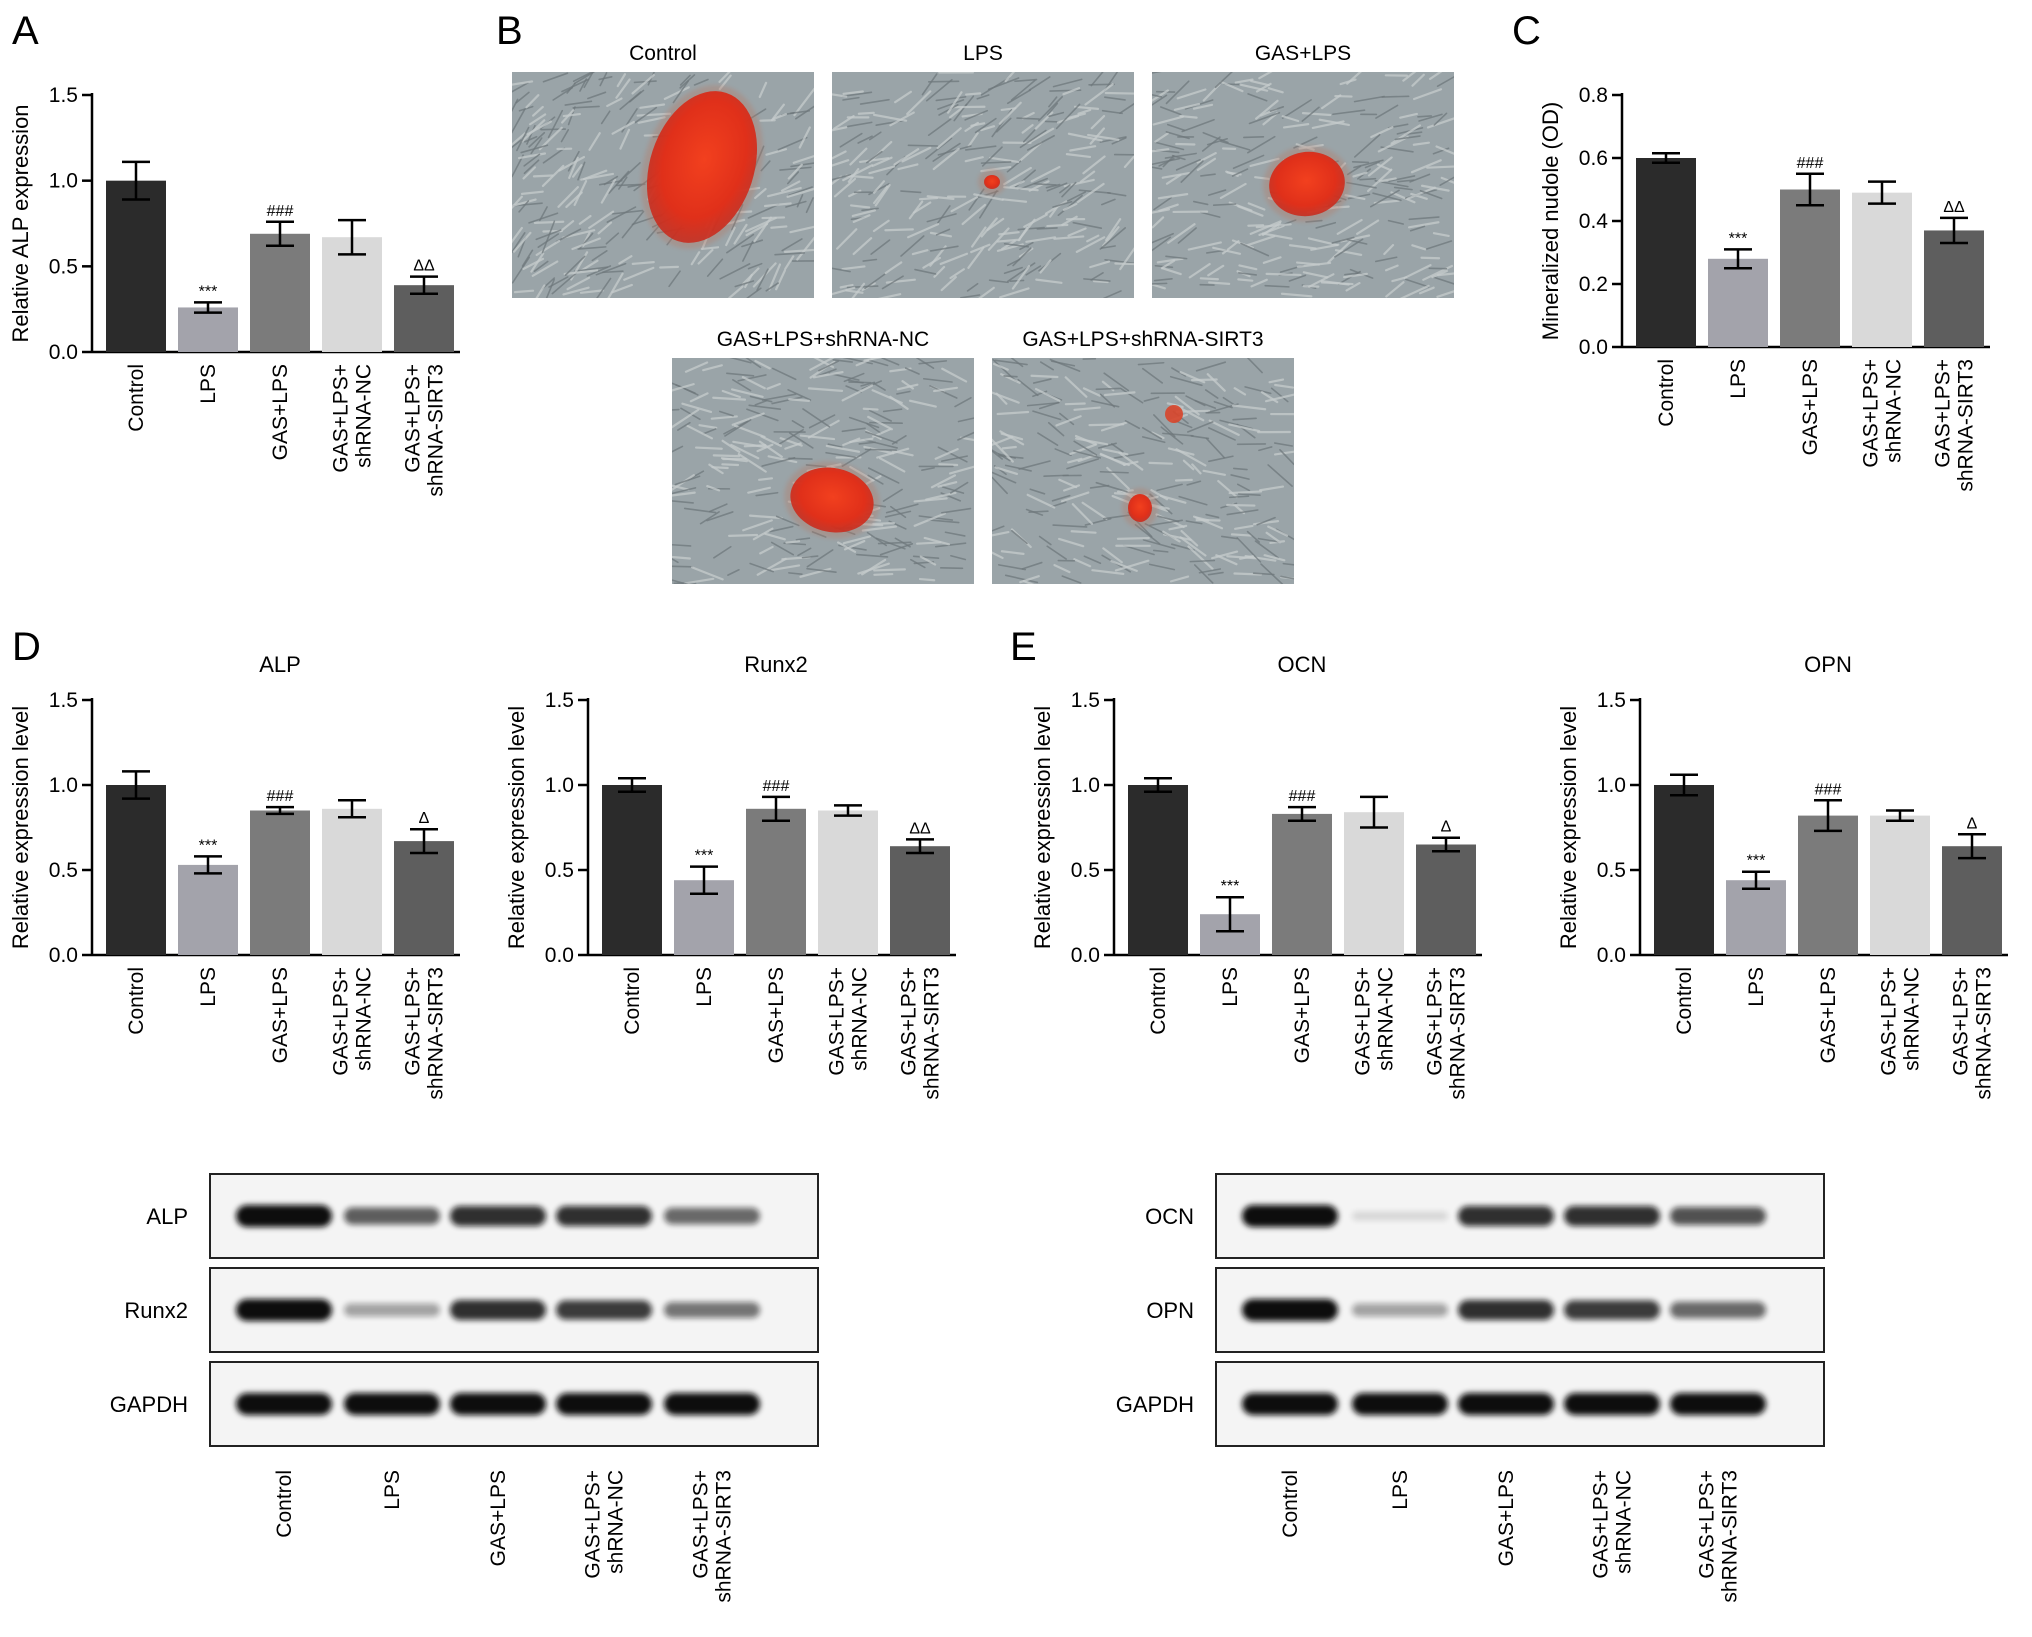 The height and width of the screenshot is (1637, 2032). Describe the element at coordinates (1756, 861) in the screenshot. I see `significance-mark: ***` at that location.